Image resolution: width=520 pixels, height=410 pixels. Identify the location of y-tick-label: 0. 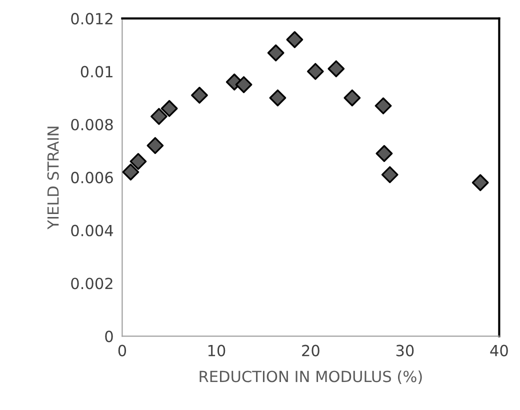
(109, 336).